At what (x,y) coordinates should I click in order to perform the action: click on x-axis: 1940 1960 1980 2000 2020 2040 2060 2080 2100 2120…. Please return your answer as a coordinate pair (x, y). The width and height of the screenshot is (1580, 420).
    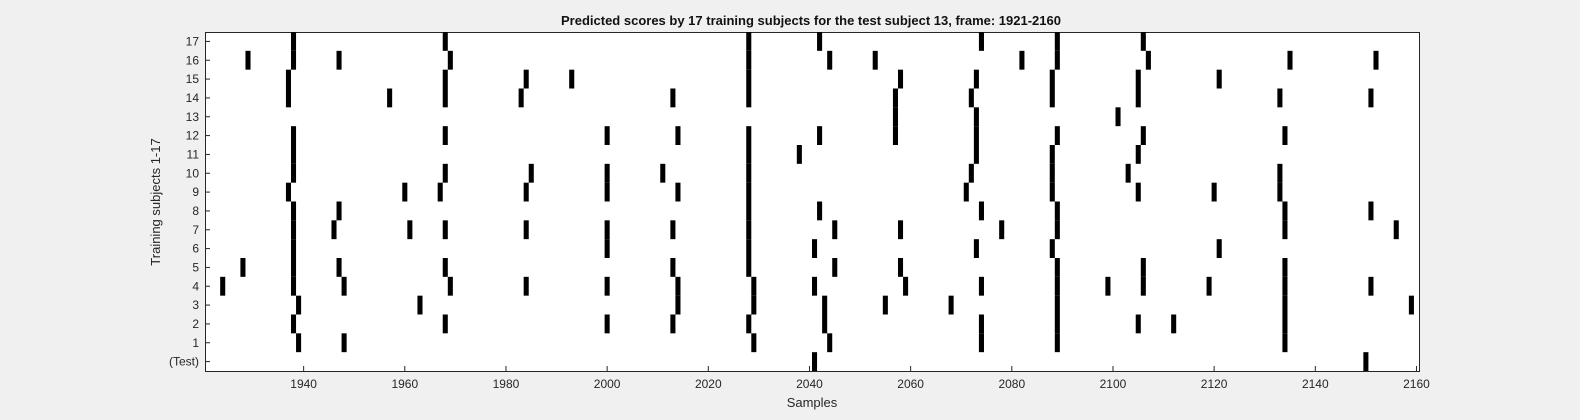
    Looking at the image, I should click on (860, 378).